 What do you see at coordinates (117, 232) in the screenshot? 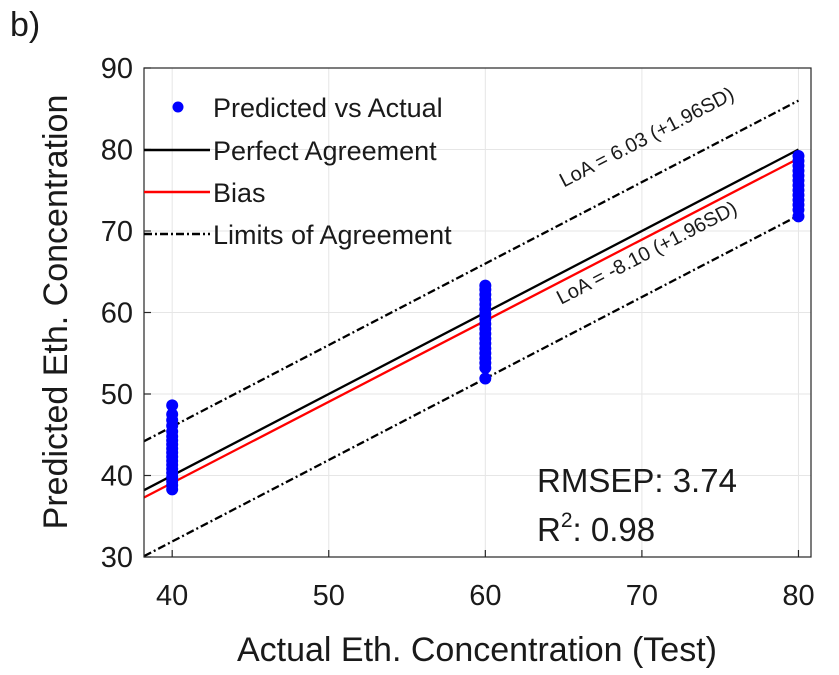
I see `y-tick-label: 70` at bounding box center [117, 232].